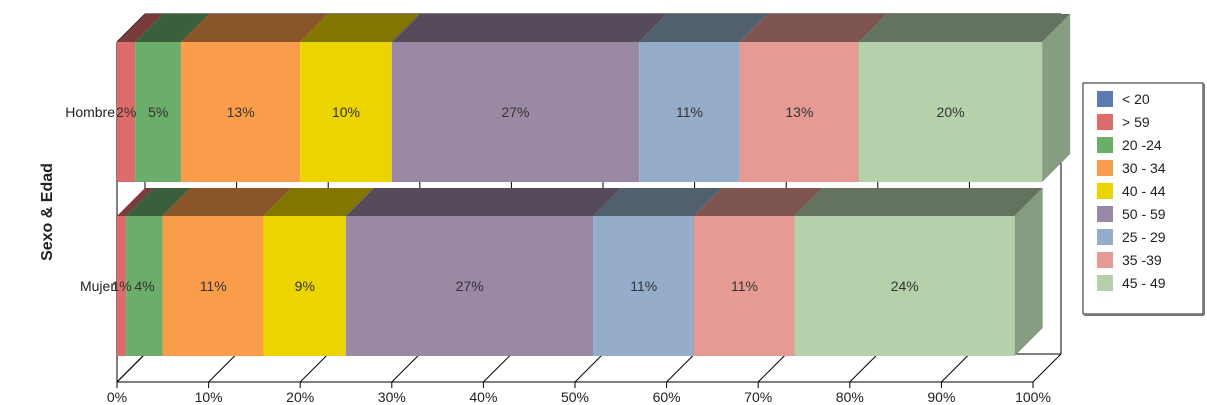 This screenshot has width=1207, height=405. I want to click on y-axis-title: Sexo & Edad, so click(47, 212).